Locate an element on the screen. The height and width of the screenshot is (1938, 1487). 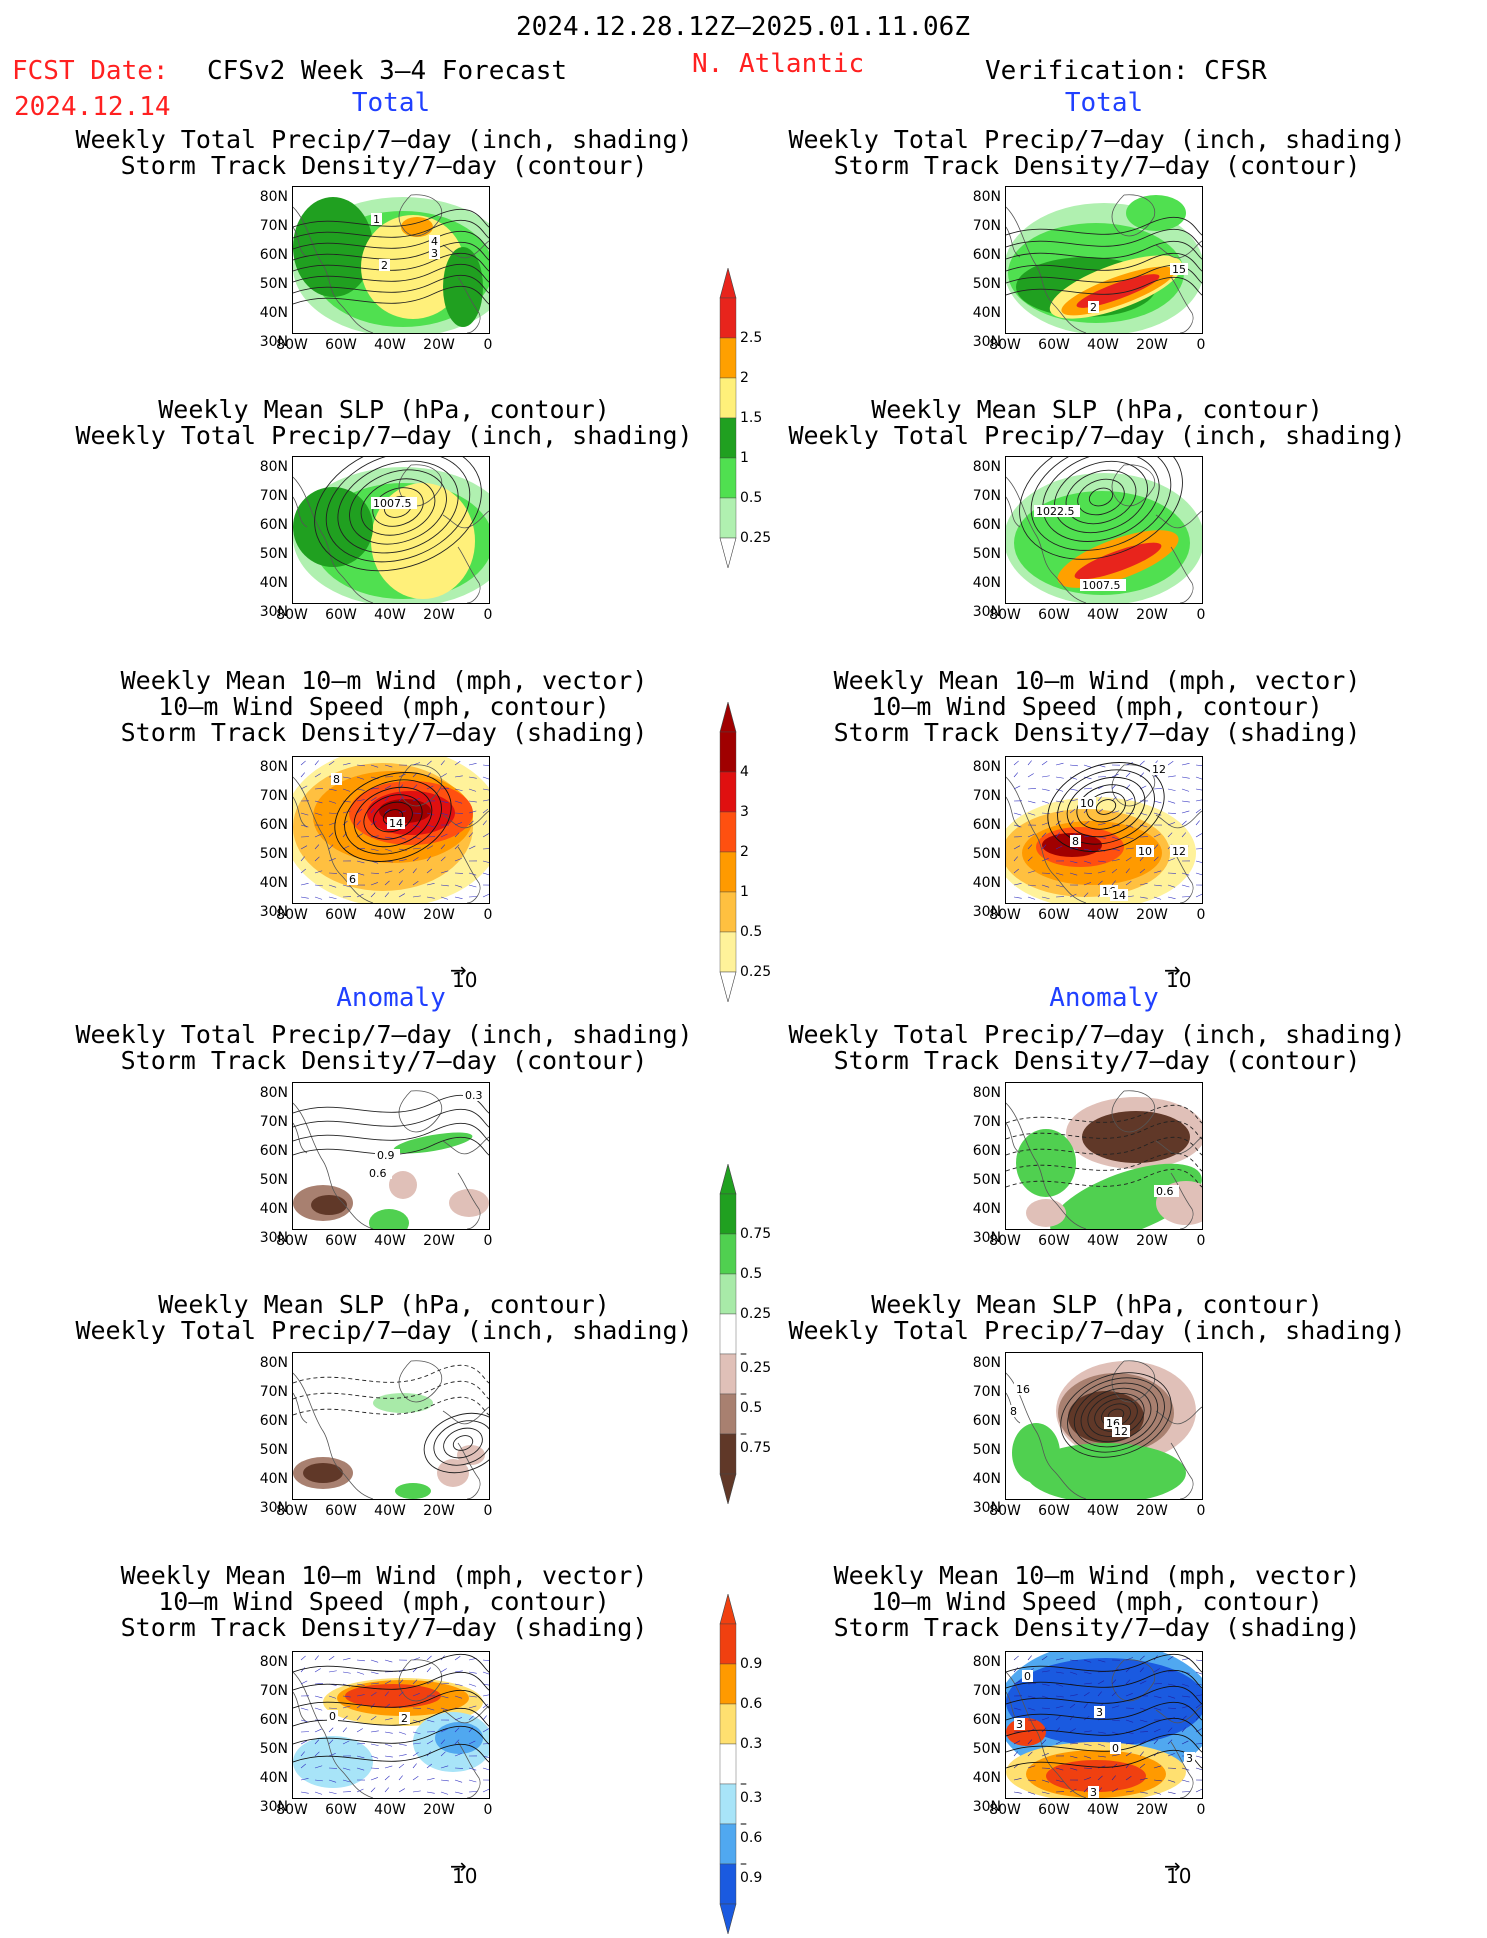
vector-ref-ob-total: →10 is located at coordinates (1178, 980).